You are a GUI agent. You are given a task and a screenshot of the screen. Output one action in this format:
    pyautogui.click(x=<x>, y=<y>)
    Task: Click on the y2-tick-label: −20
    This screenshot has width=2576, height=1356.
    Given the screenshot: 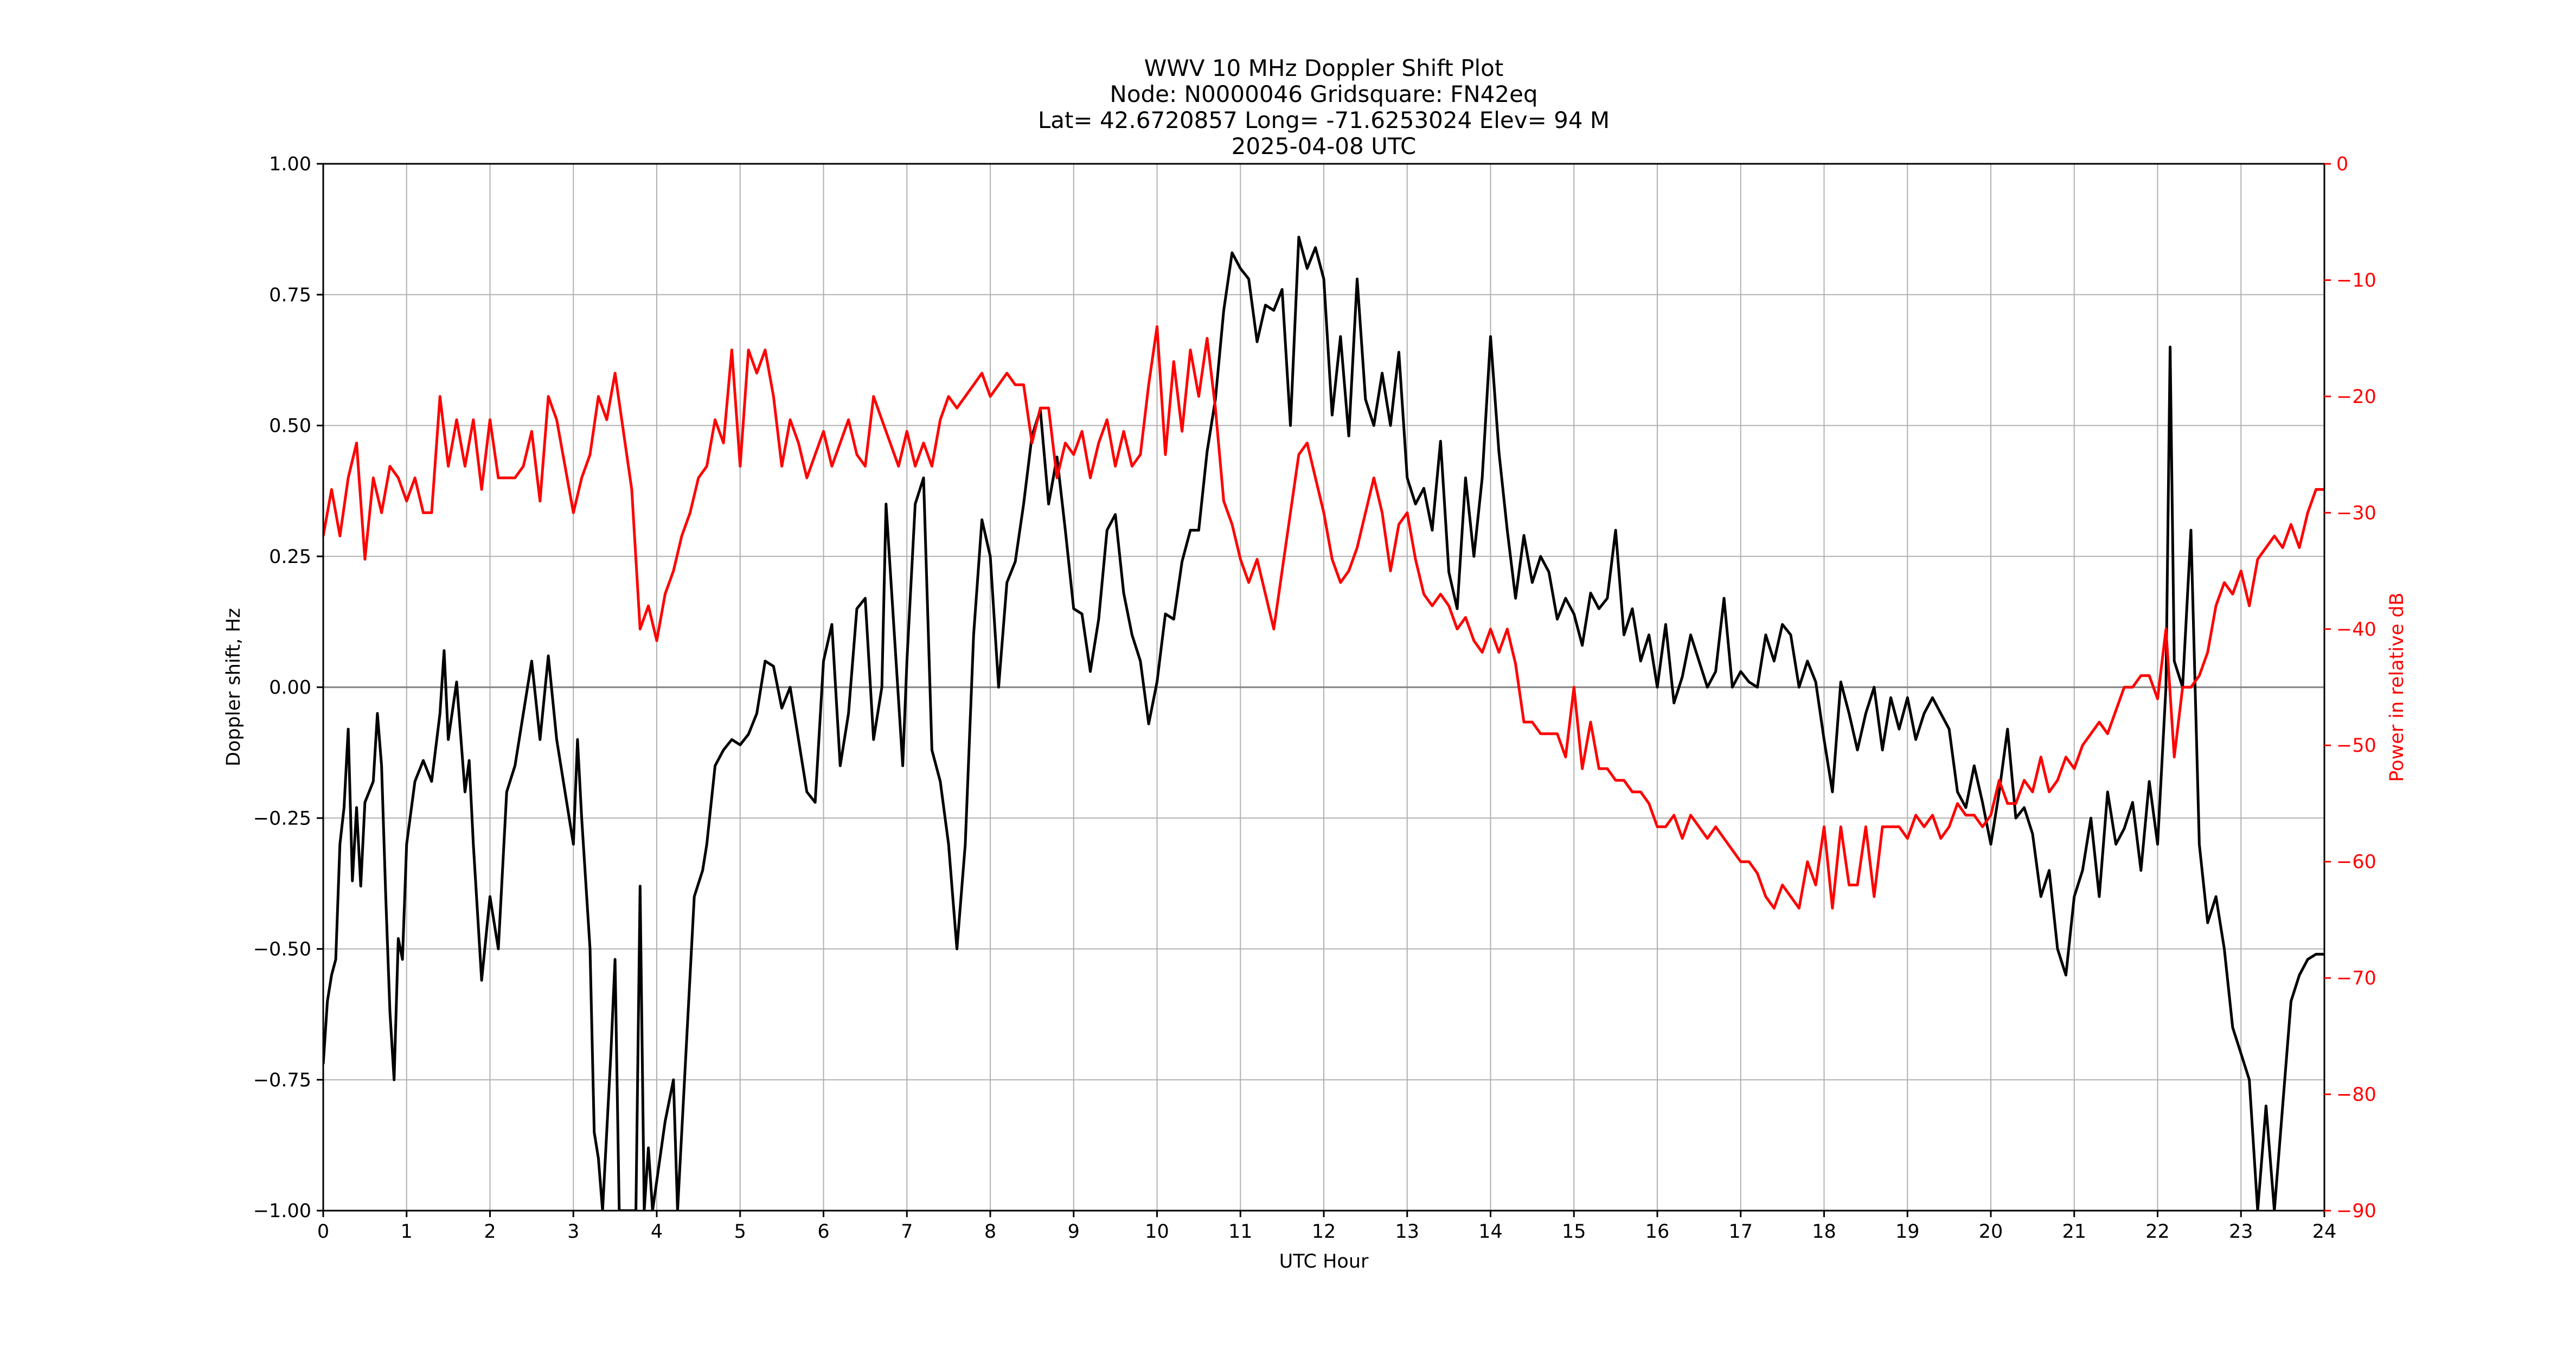 What is the action you would take?
    pyautogui.click(x=2356, y=397)
    